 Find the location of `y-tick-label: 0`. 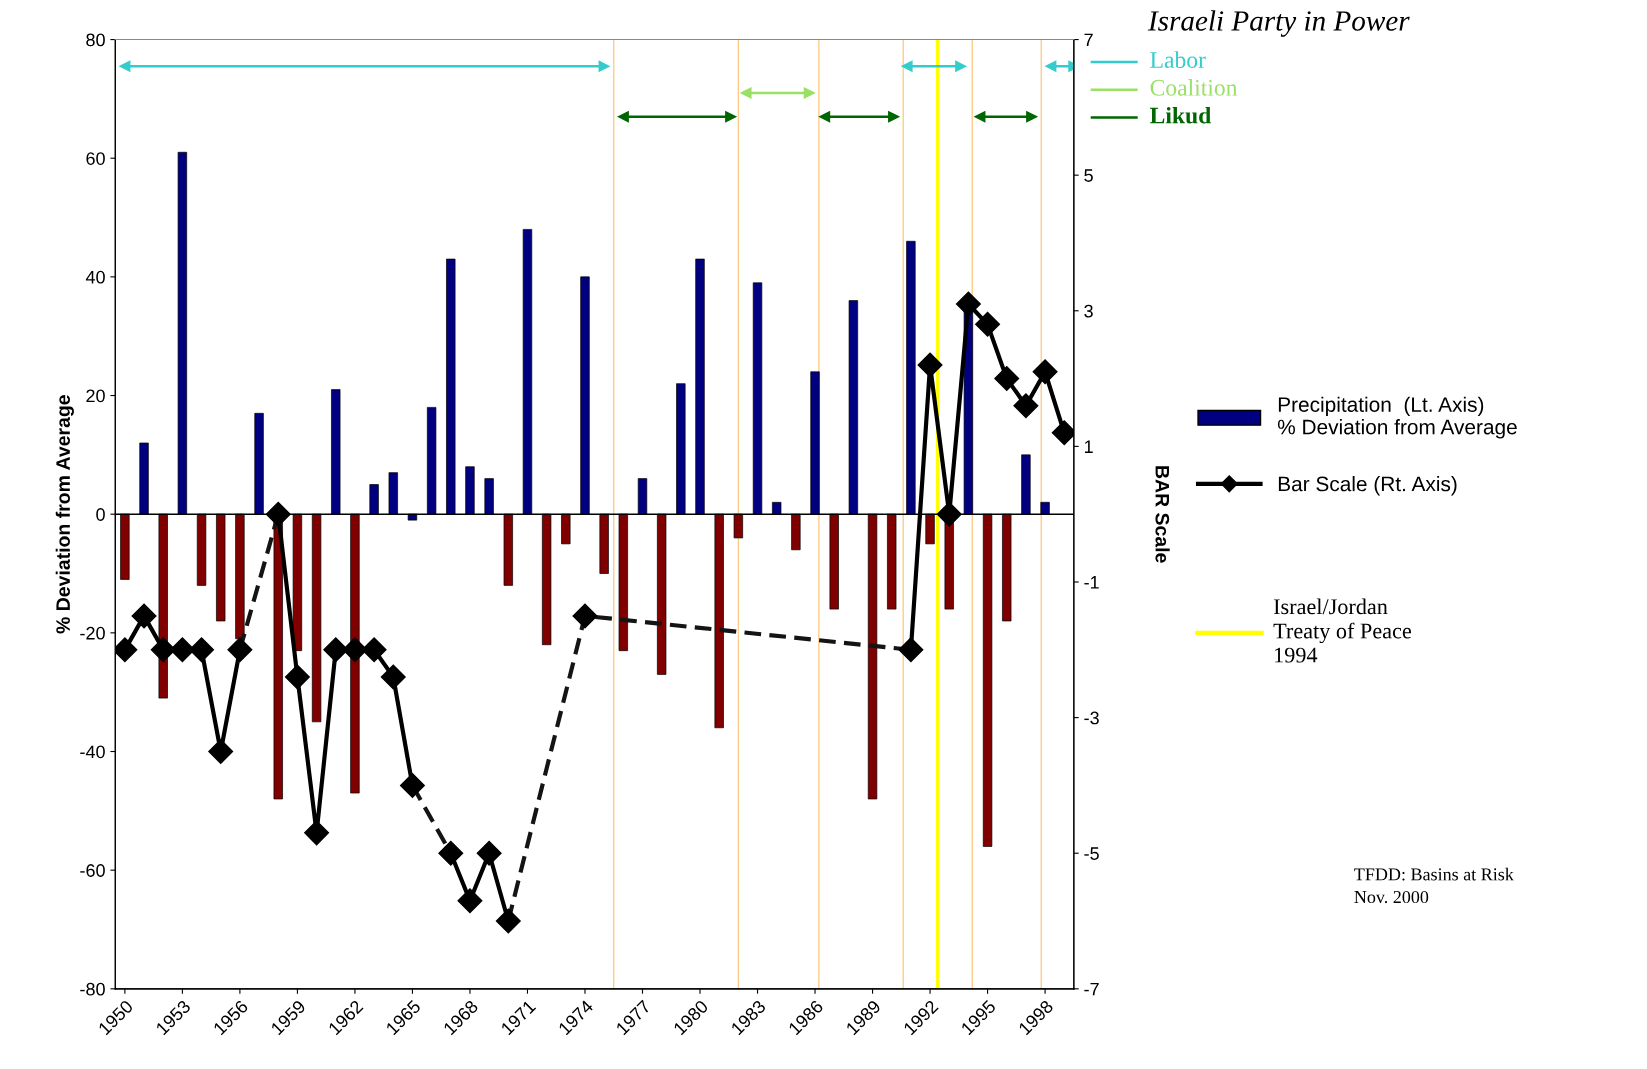

y-tick-label: 0 is located at coordinates (100, 514).